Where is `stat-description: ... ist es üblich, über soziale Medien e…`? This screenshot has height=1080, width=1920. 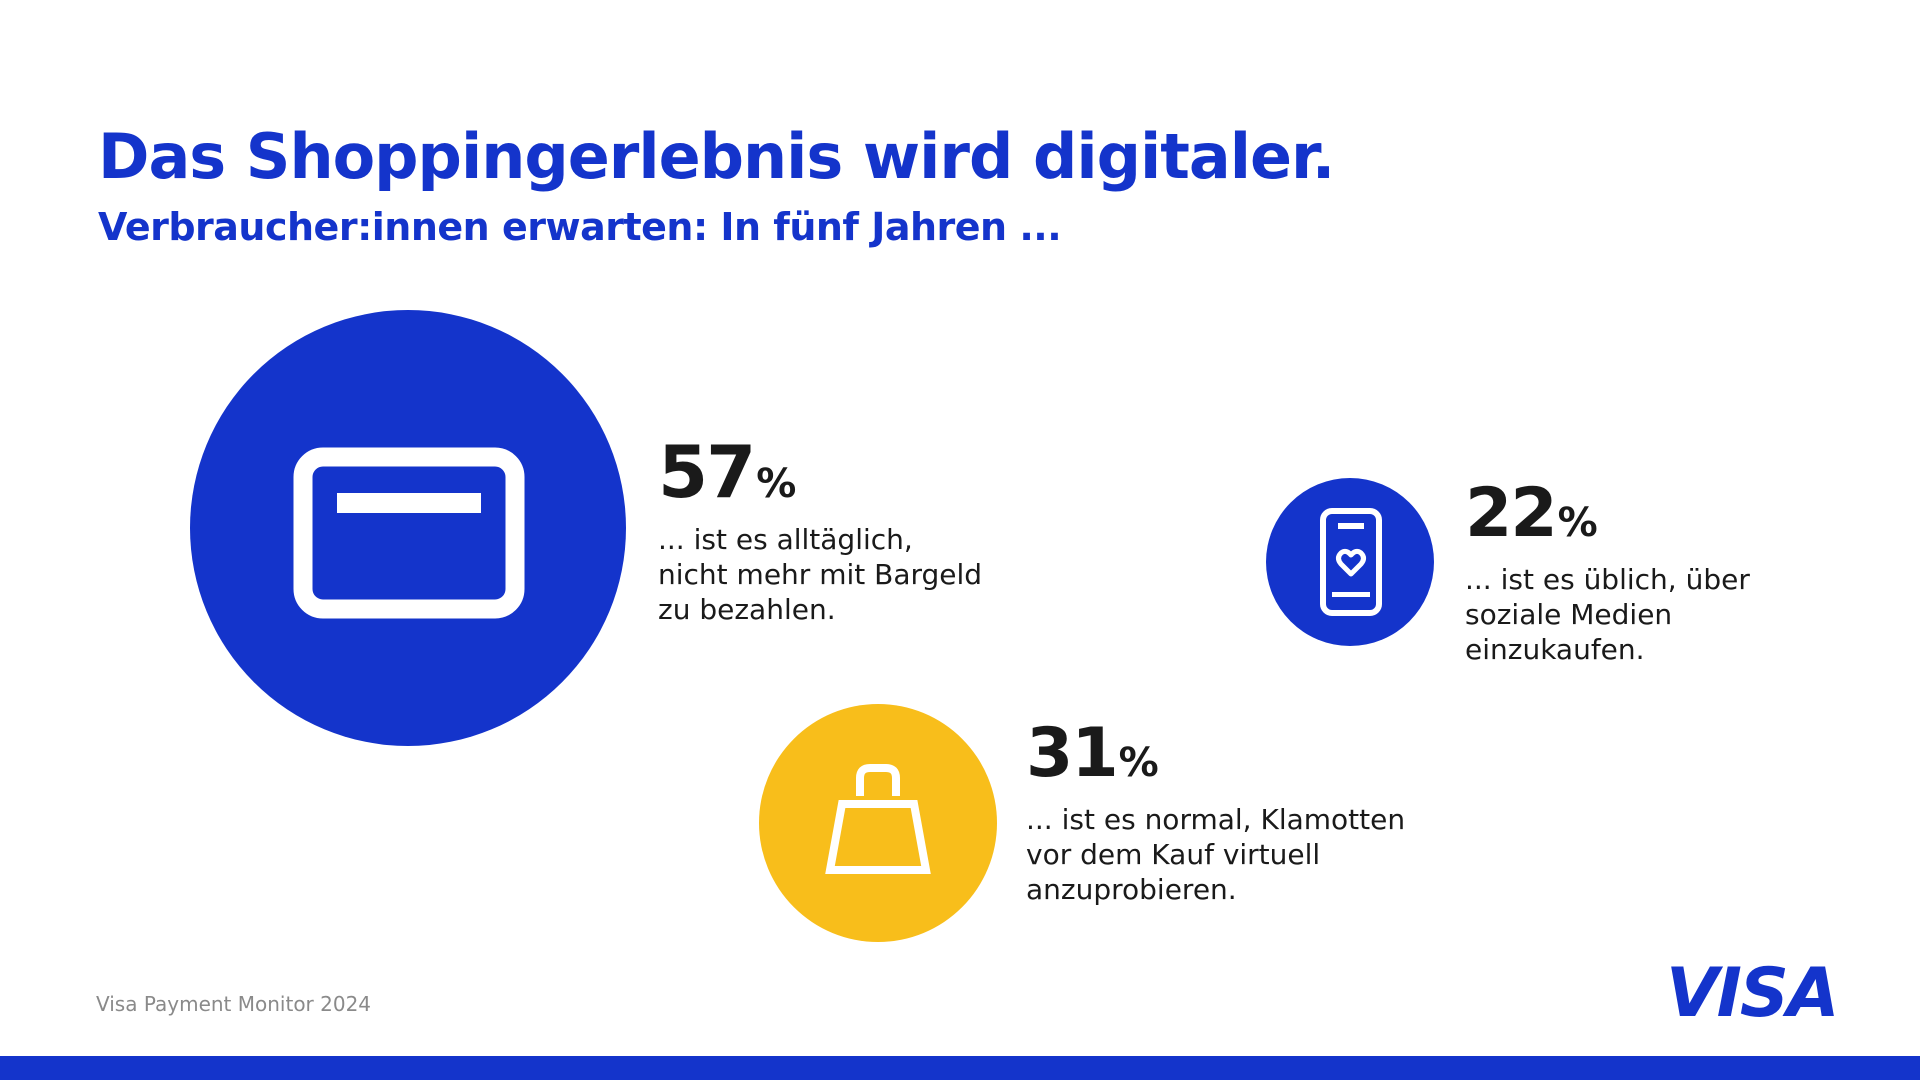 stat-description: ... ist es üblich, über soziale Medien e… is located at coordinates (1607, 614).